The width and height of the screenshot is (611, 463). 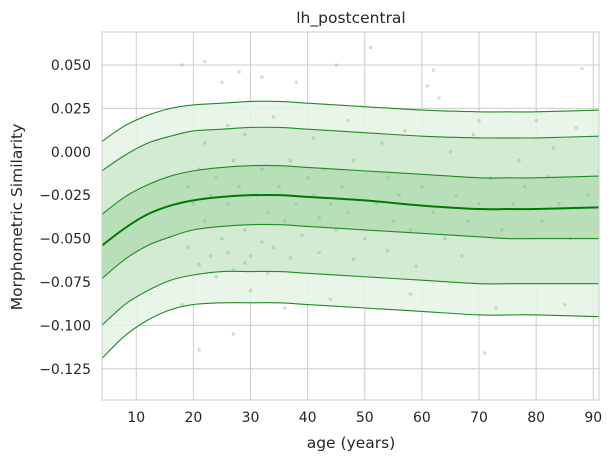 What do you see at coordinates (65, 196) in the screenshot?
I see `y-tick-label: −0.025` at bounding box center [65, 196].